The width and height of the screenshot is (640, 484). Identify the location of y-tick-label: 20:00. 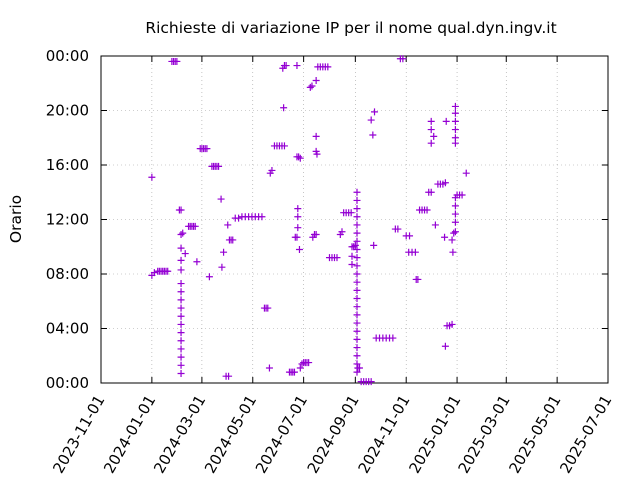
(67, 111).